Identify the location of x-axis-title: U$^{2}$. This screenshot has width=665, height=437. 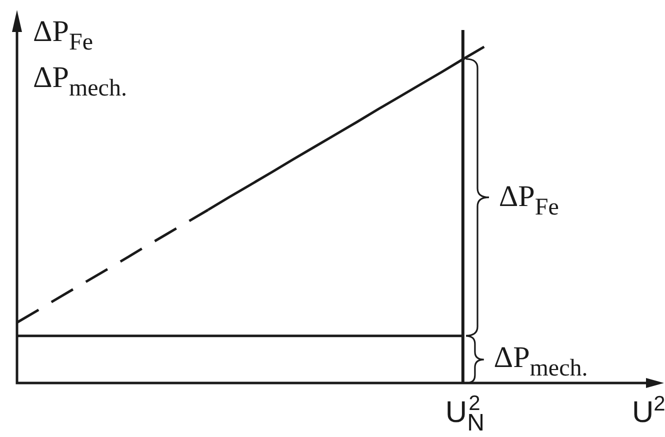
(648, 410).